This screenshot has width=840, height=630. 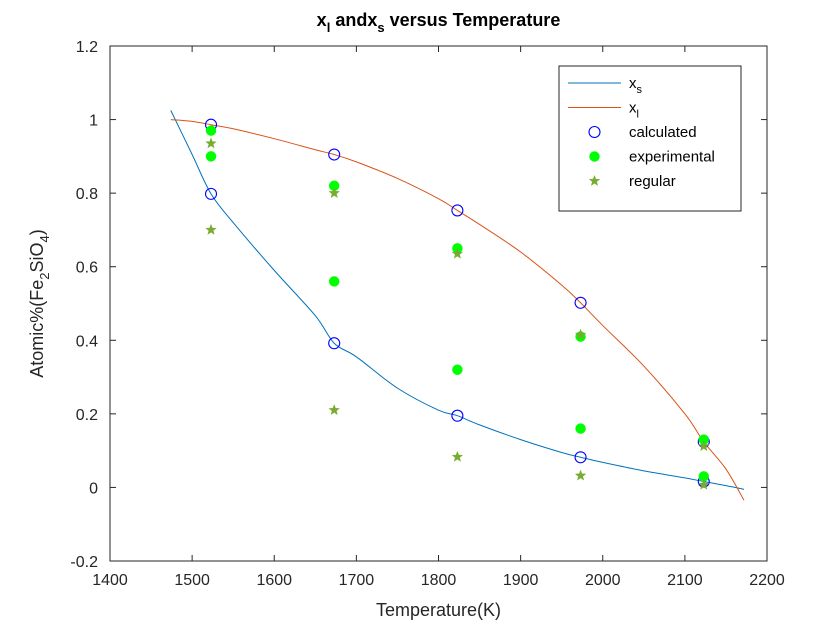 I want to click on legend-entry-main: calculated, so click(x=663, y=132).